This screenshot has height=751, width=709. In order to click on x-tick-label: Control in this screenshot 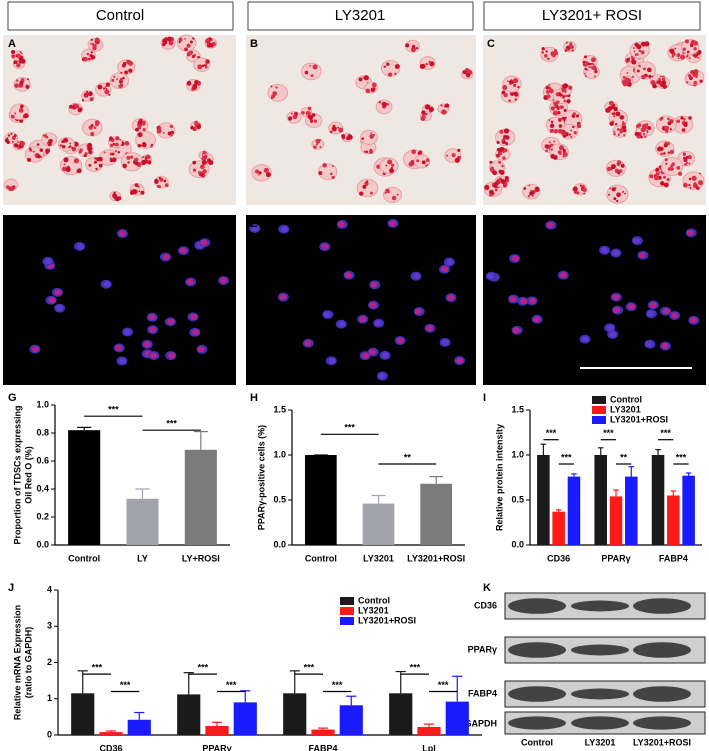, I will do `click(84, 558)`.